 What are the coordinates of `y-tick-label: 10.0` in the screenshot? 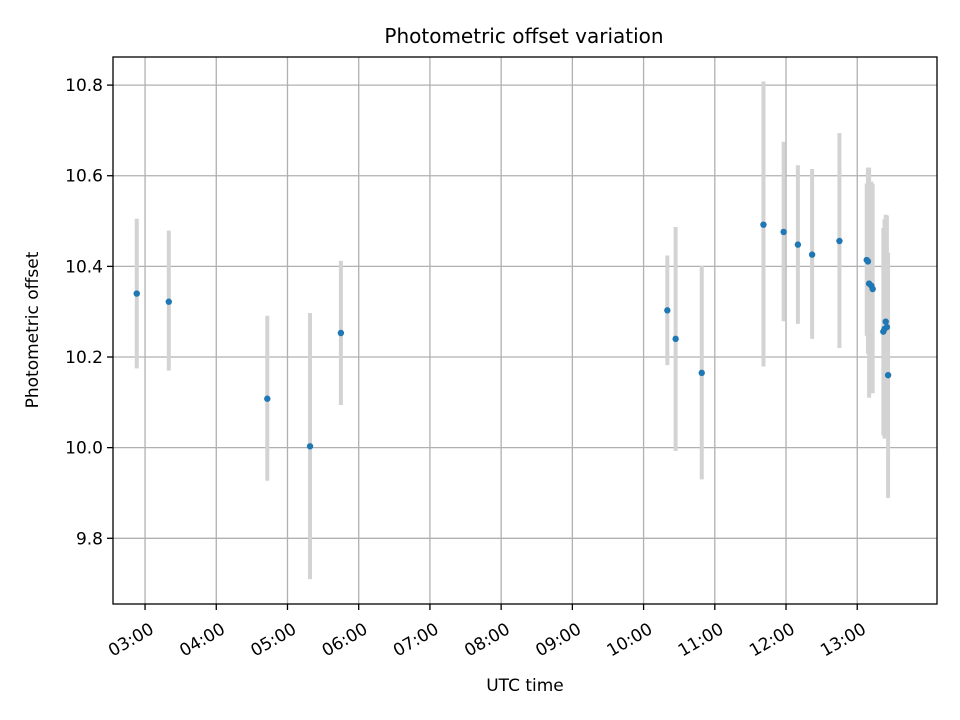 It's located at (84, 449).